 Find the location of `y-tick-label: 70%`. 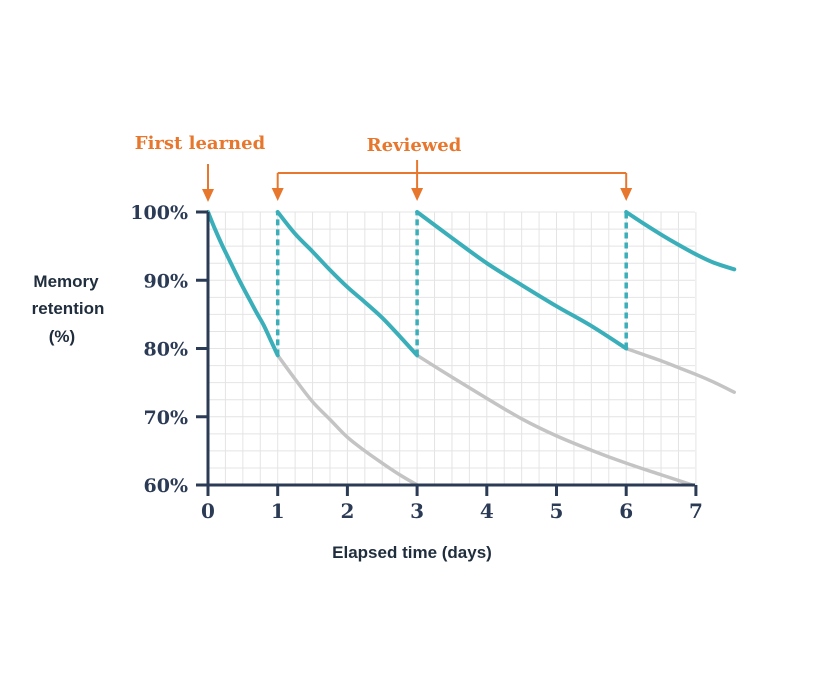

y-tick-label: 70% is located at coordinates (166, 418).